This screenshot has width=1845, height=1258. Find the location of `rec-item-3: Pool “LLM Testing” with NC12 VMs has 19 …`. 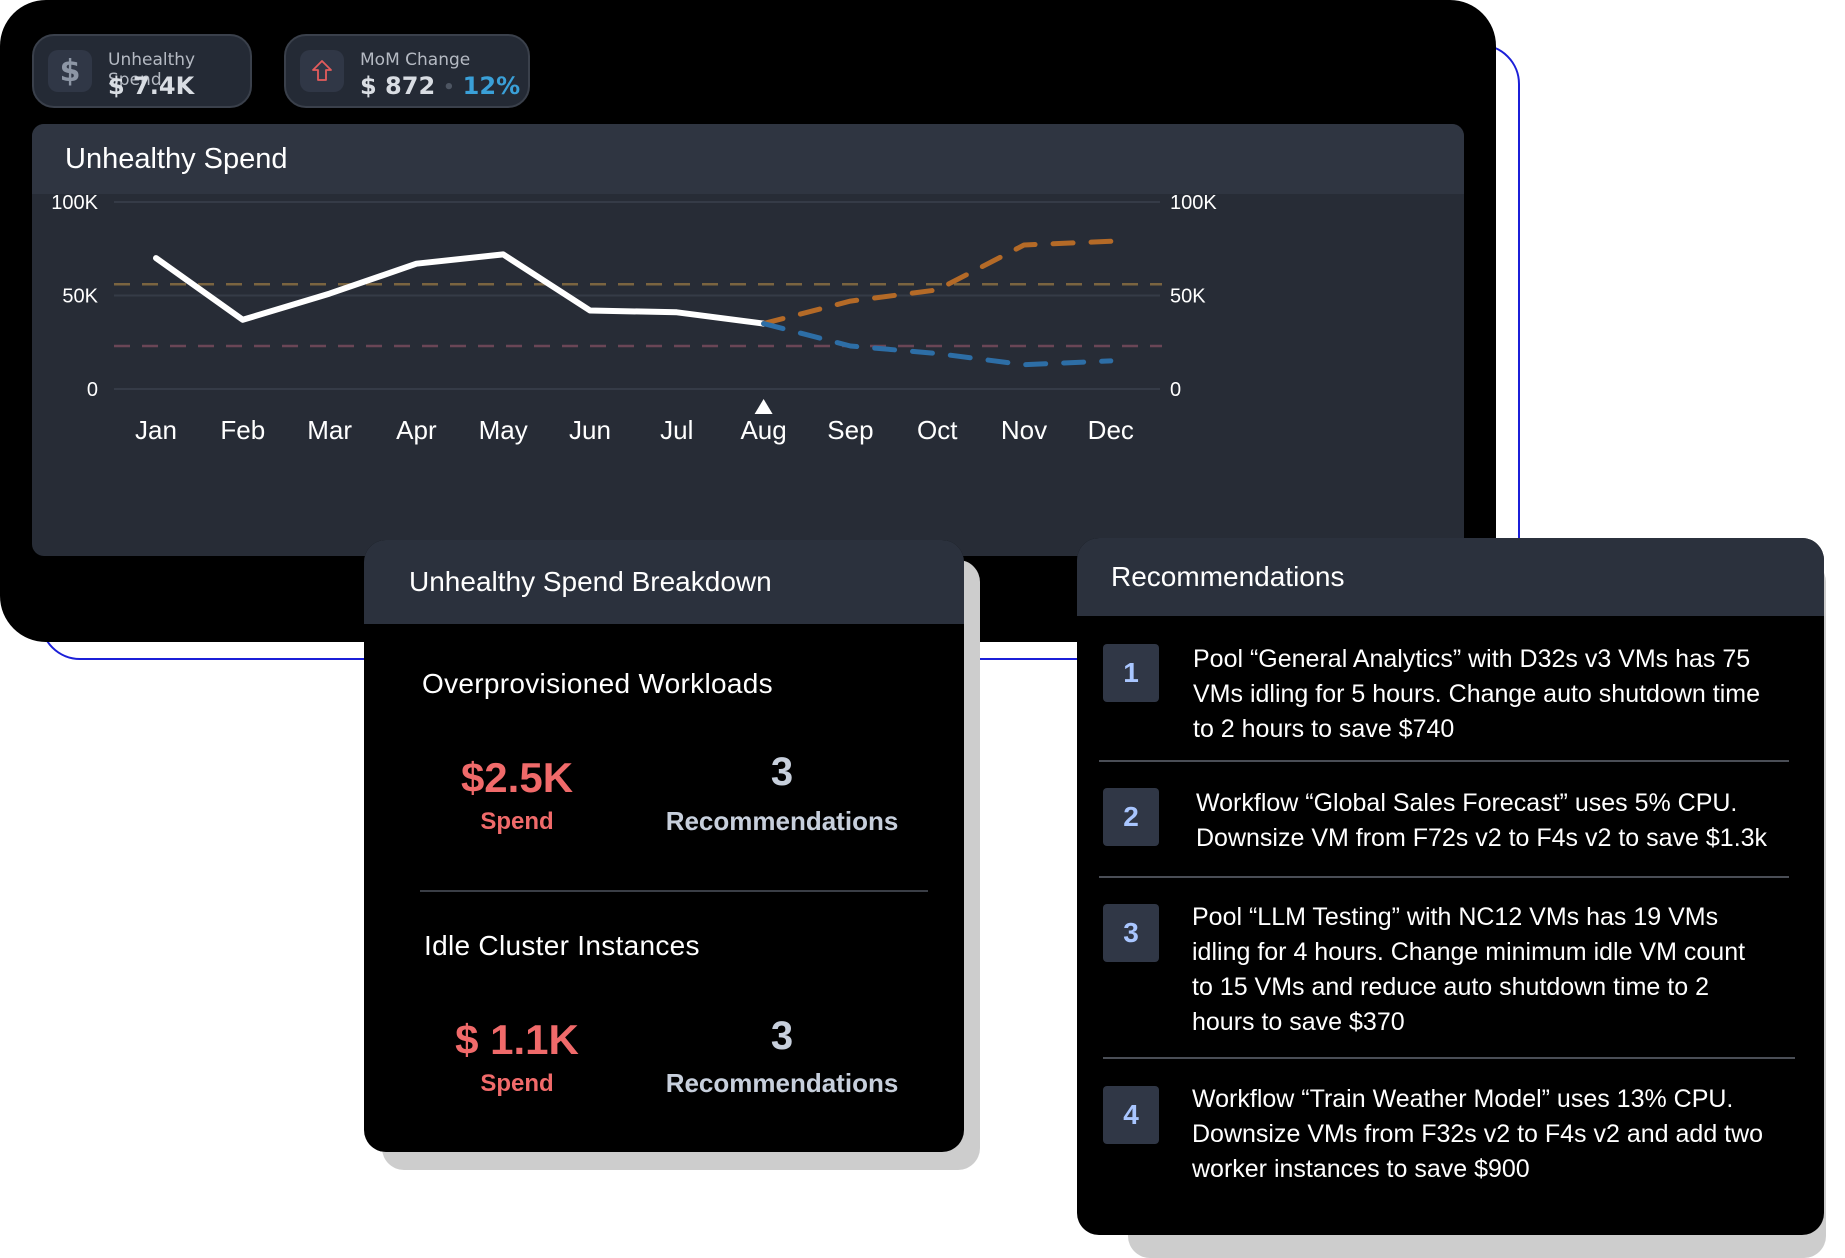

rec-item-3: Pool “LLM Testing” with NC12 VMs has 19 … is located at coordinates (1468, 970).